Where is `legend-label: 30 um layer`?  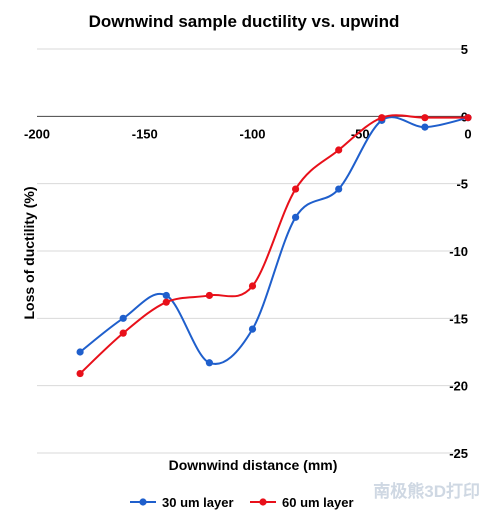 legend-label: 30 um layer is located at coordinates (198, 502).